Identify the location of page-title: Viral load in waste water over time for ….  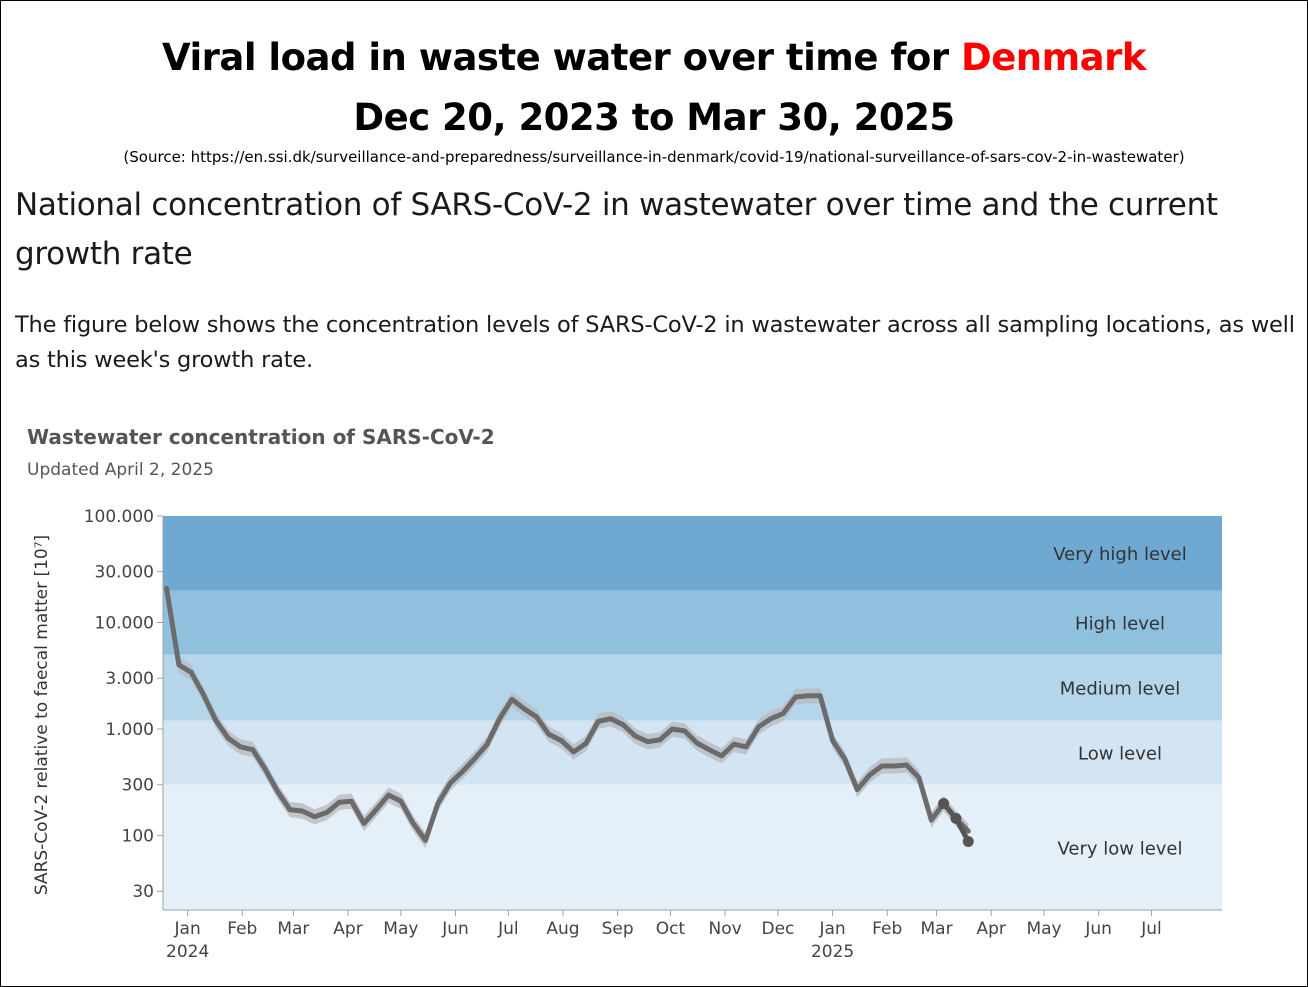
(654, 57).